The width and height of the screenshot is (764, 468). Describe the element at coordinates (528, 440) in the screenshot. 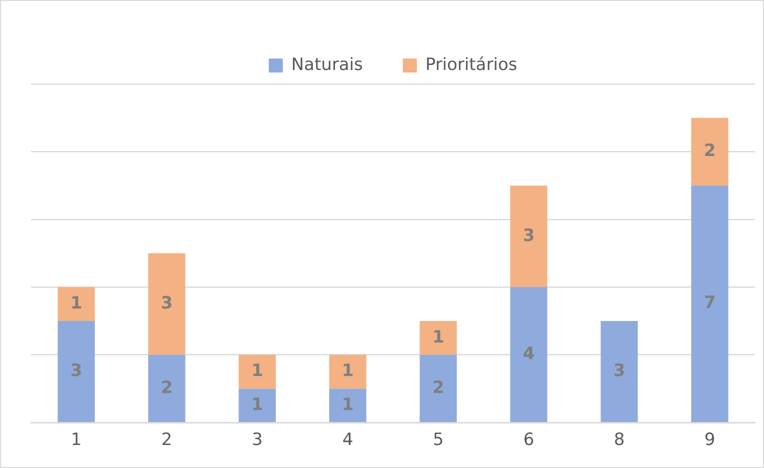

I see `x-tick-label: 6` at that location.